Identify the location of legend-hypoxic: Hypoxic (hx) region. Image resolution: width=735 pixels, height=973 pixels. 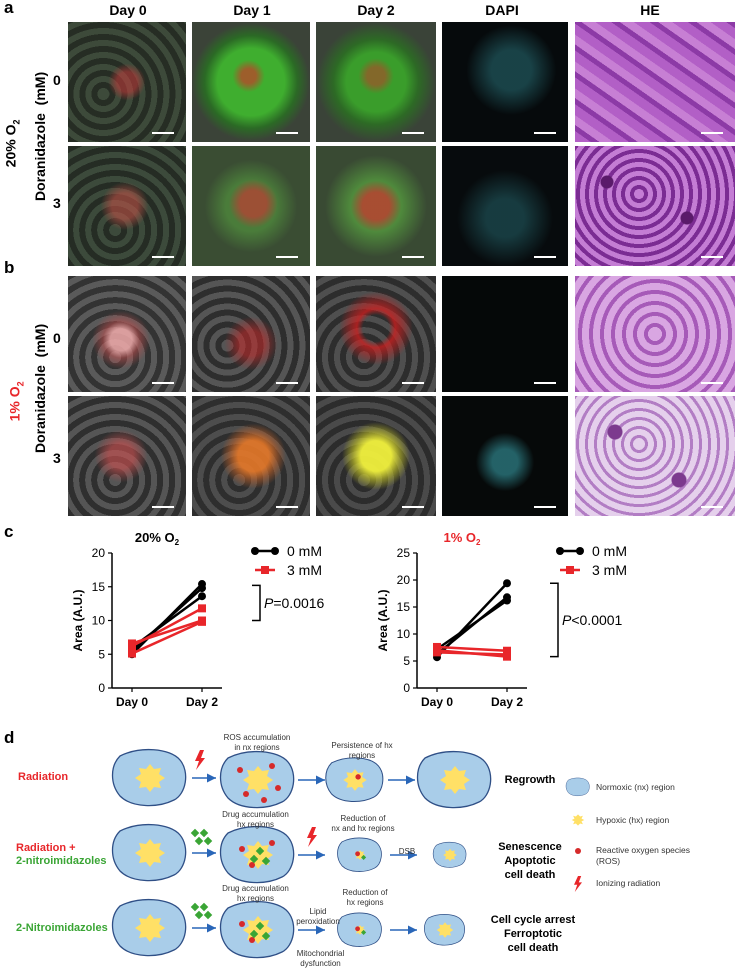
(633, 820).